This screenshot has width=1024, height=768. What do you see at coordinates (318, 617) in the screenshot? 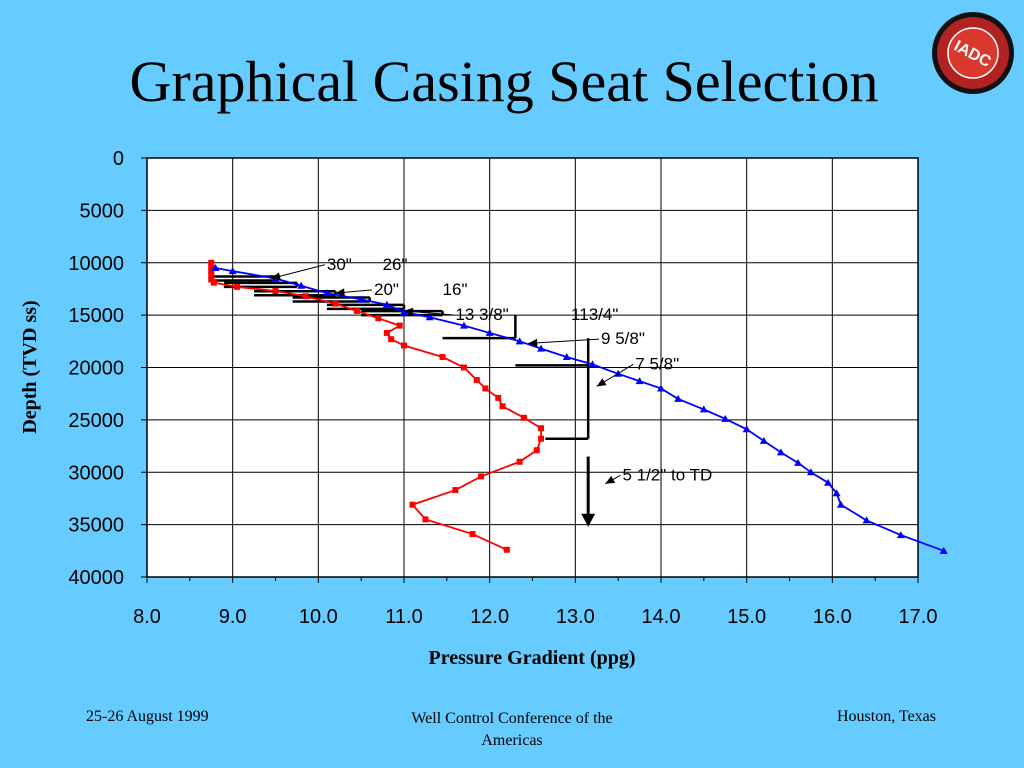
I see `x-tick-label: 10.0` at bounding box center [318, 617].